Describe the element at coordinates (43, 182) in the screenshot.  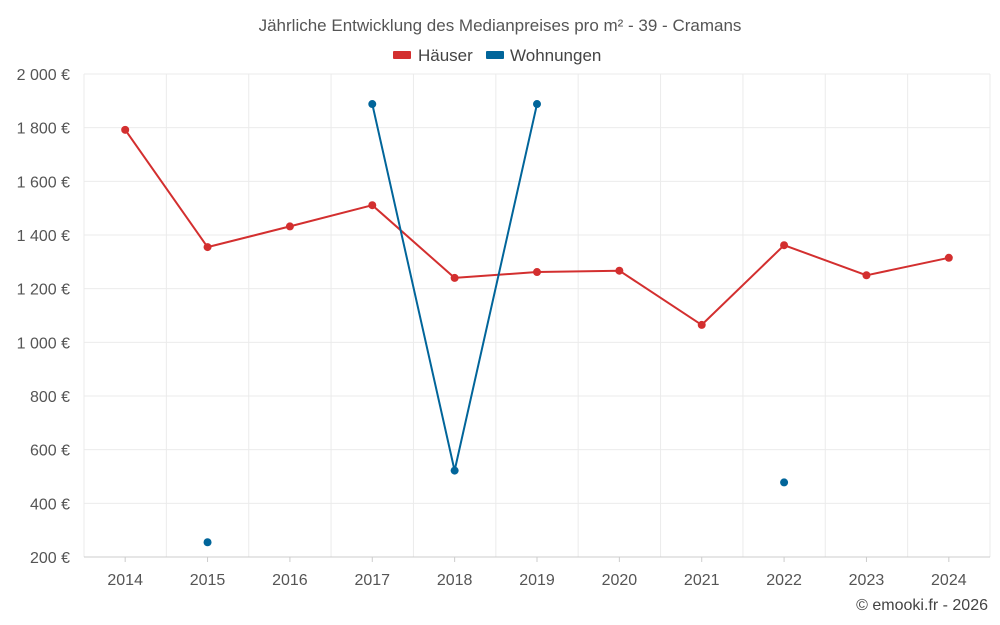
I see `y-tick-label: 1 600 €` at that location.